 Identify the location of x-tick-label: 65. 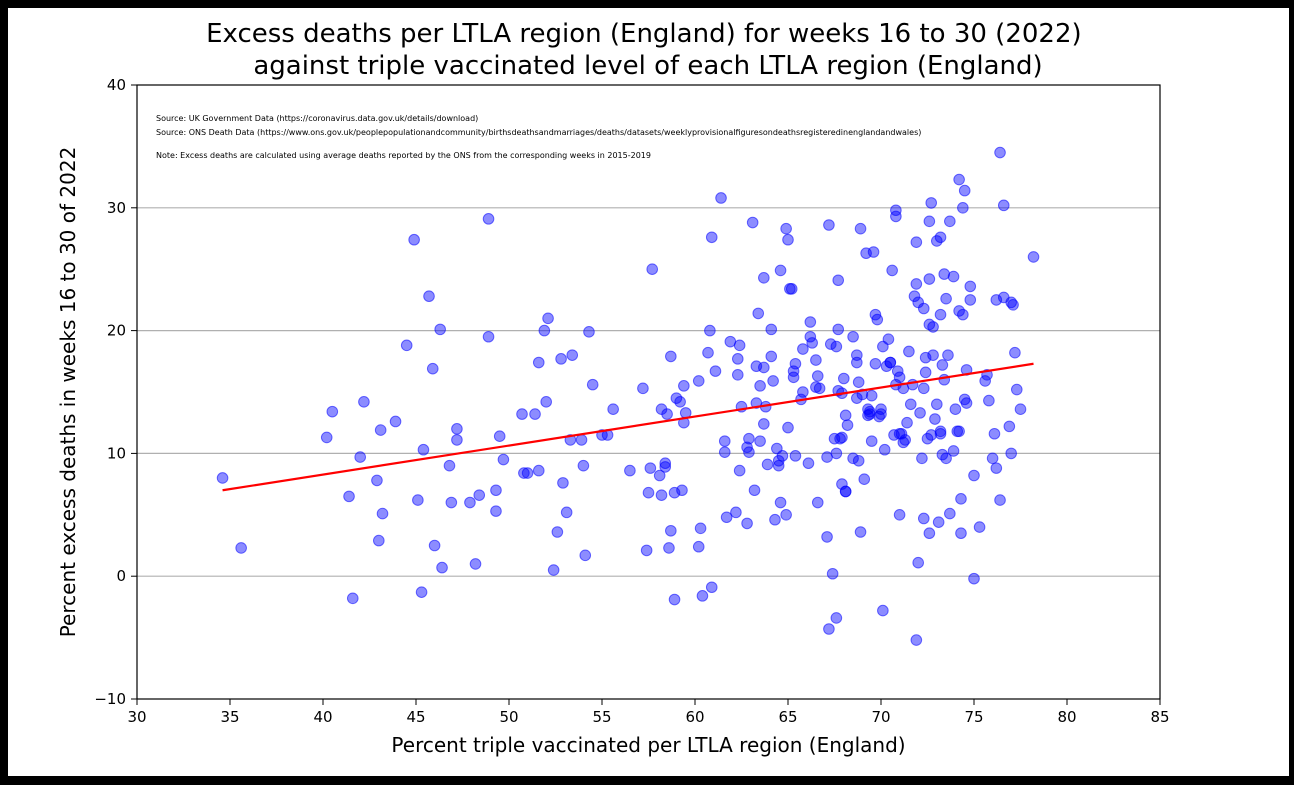
(787, 717).